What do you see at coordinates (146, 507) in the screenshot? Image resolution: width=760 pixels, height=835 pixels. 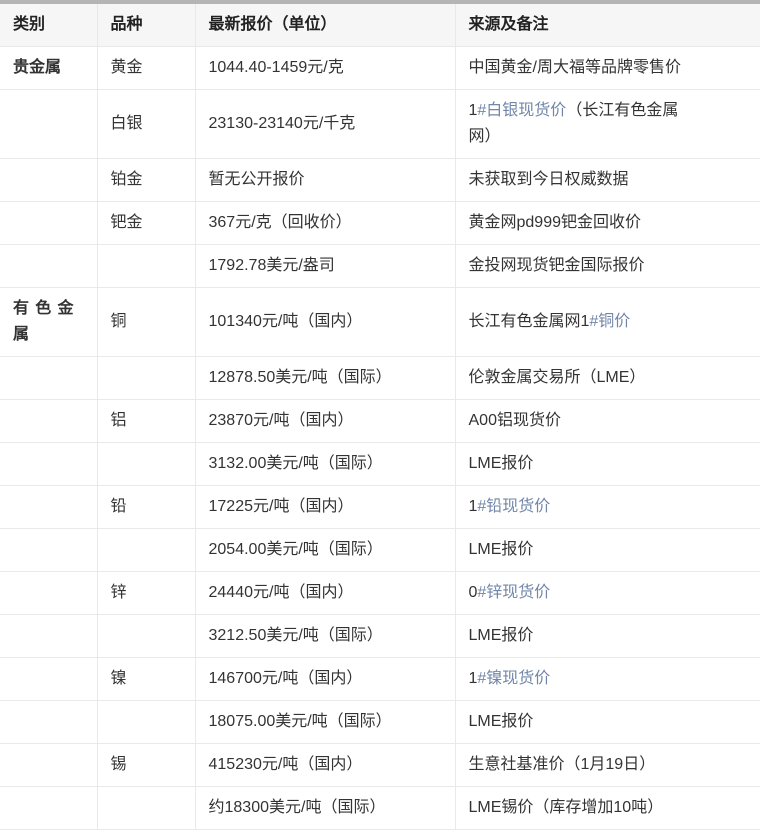 I see `variety-cell: 铅` at bounding box center [146, 507].